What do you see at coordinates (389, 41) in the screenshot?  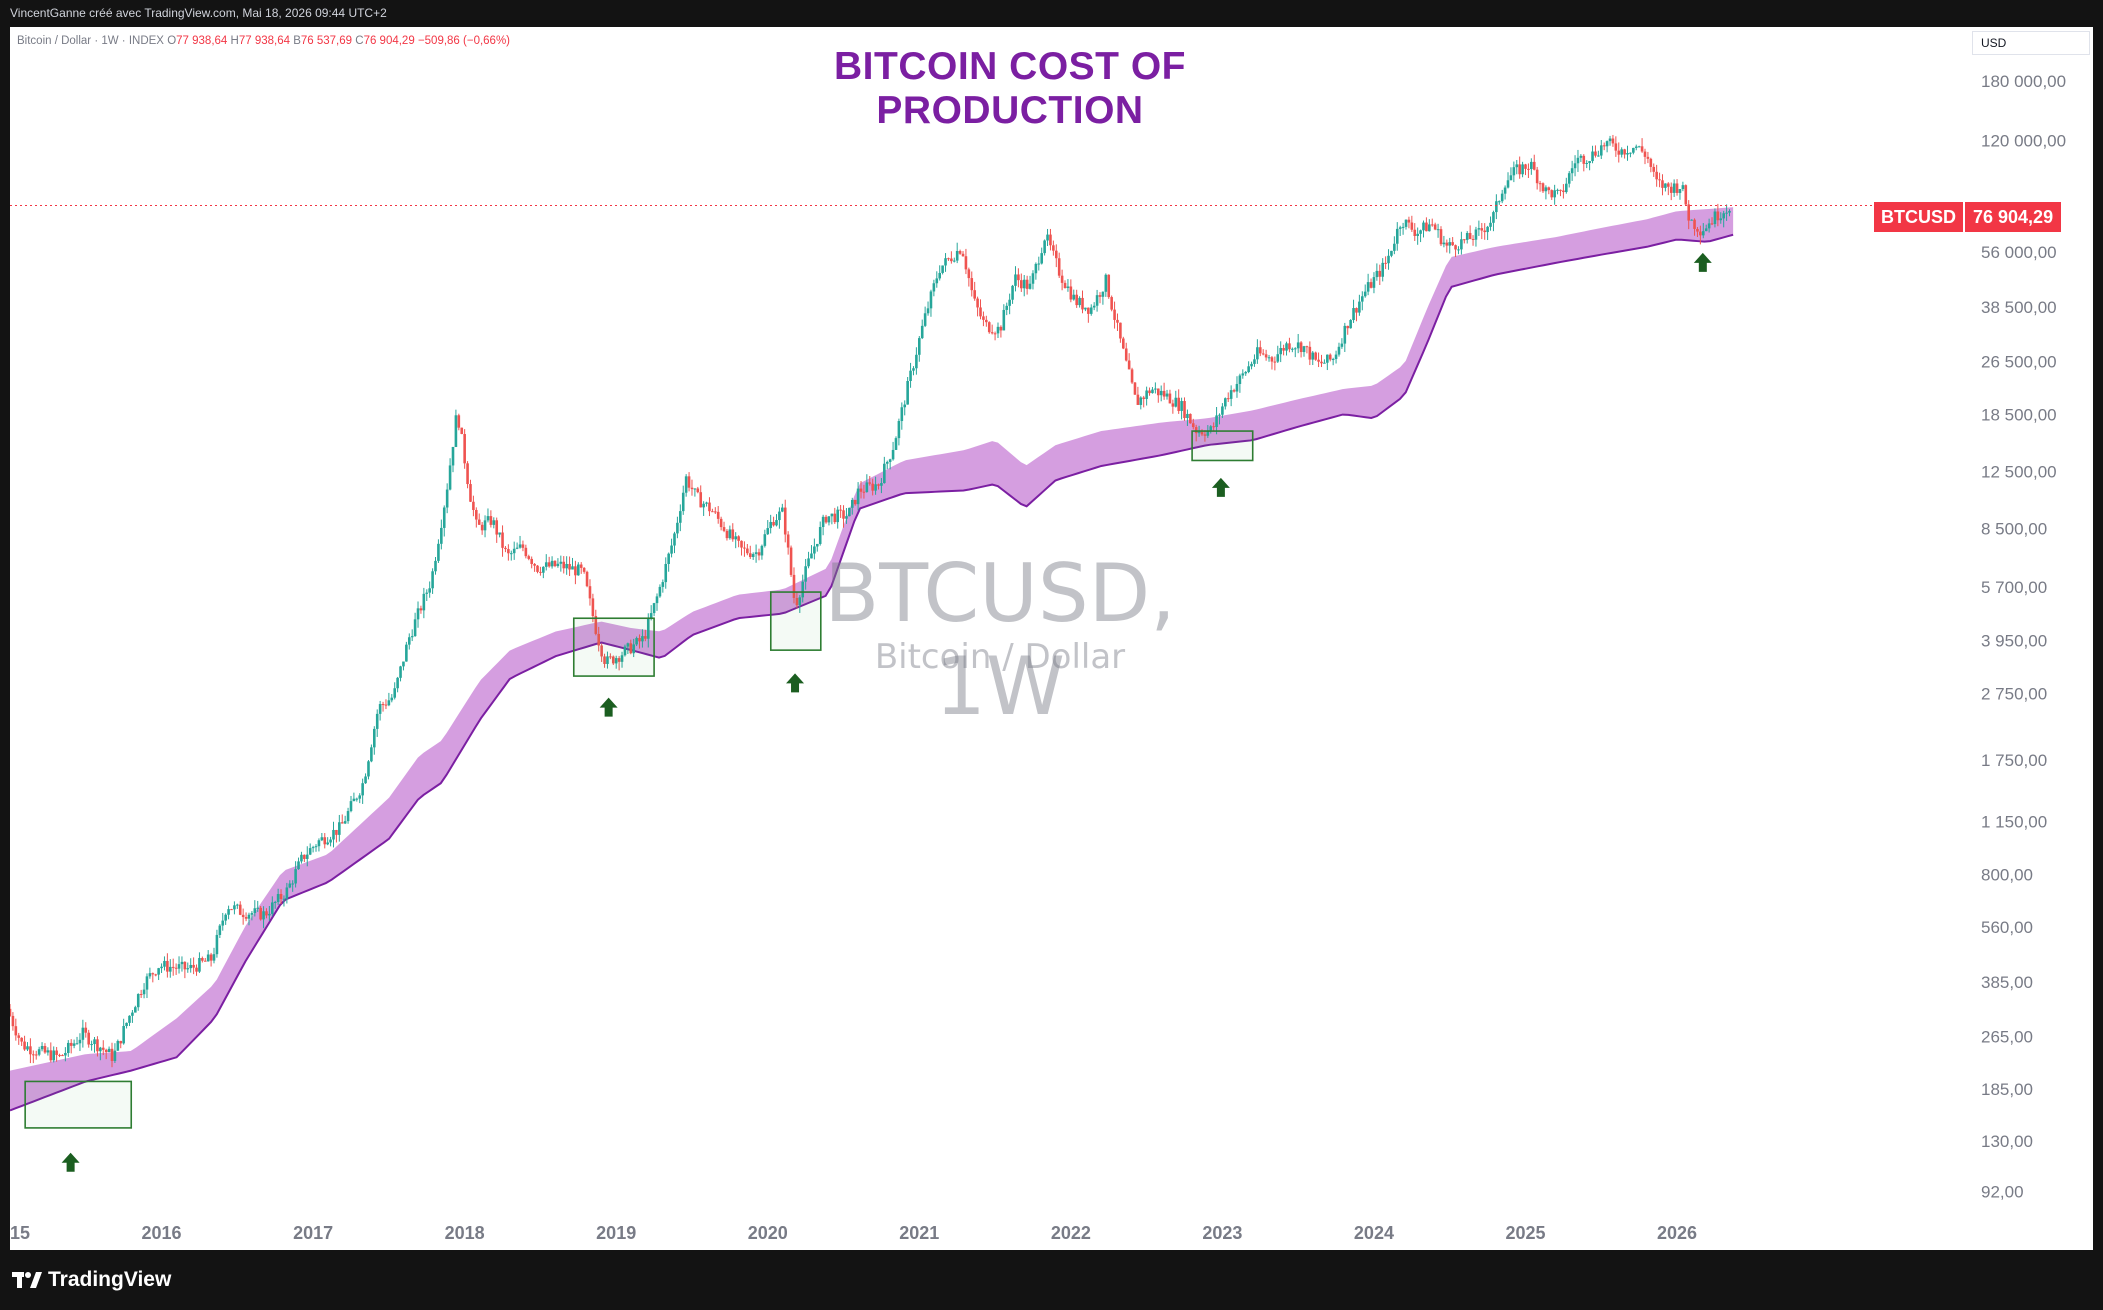 I see `legend-close-value: 76 904,29` at bounding box center [389, 41].